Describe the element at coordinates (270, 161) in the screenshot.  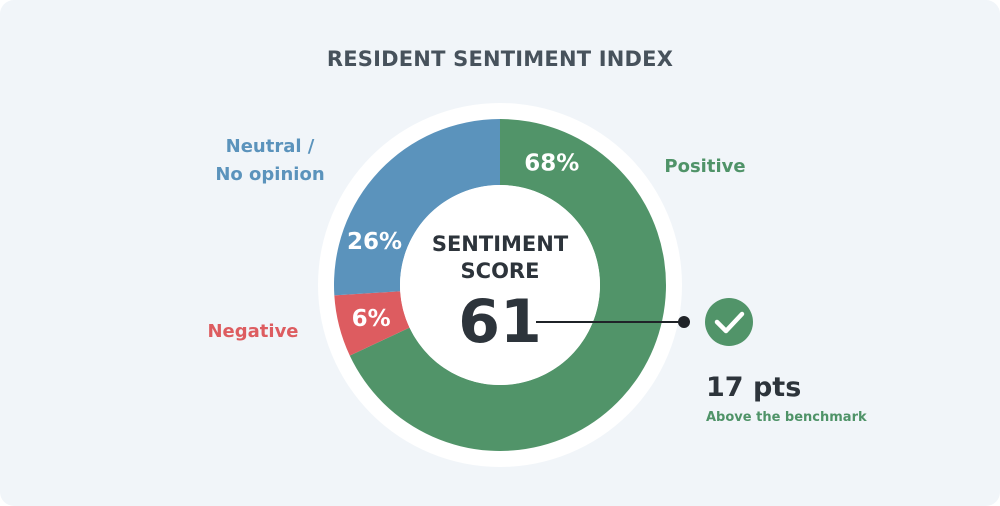
I see `legend-label-neutral: Neutral / No opinion` at that location.